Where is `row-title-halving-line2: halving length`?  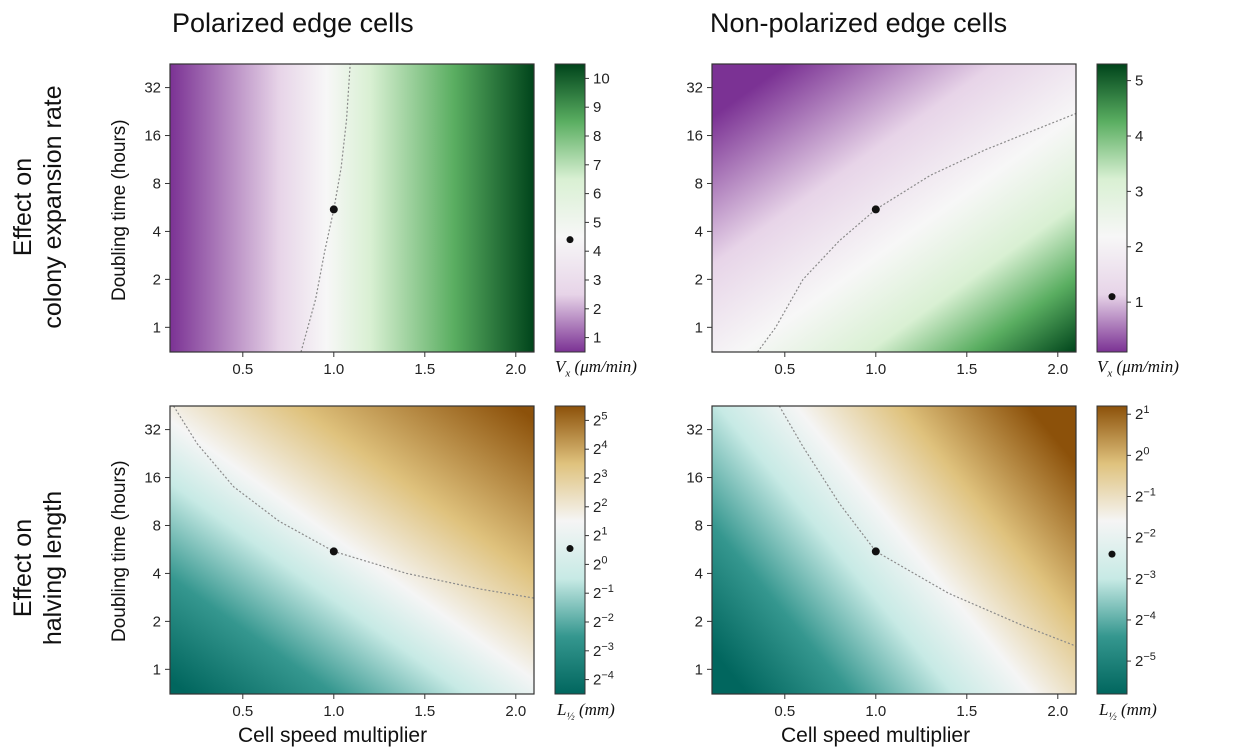
row-title-halving-line2: halving length is located at coordinates (53, 568).